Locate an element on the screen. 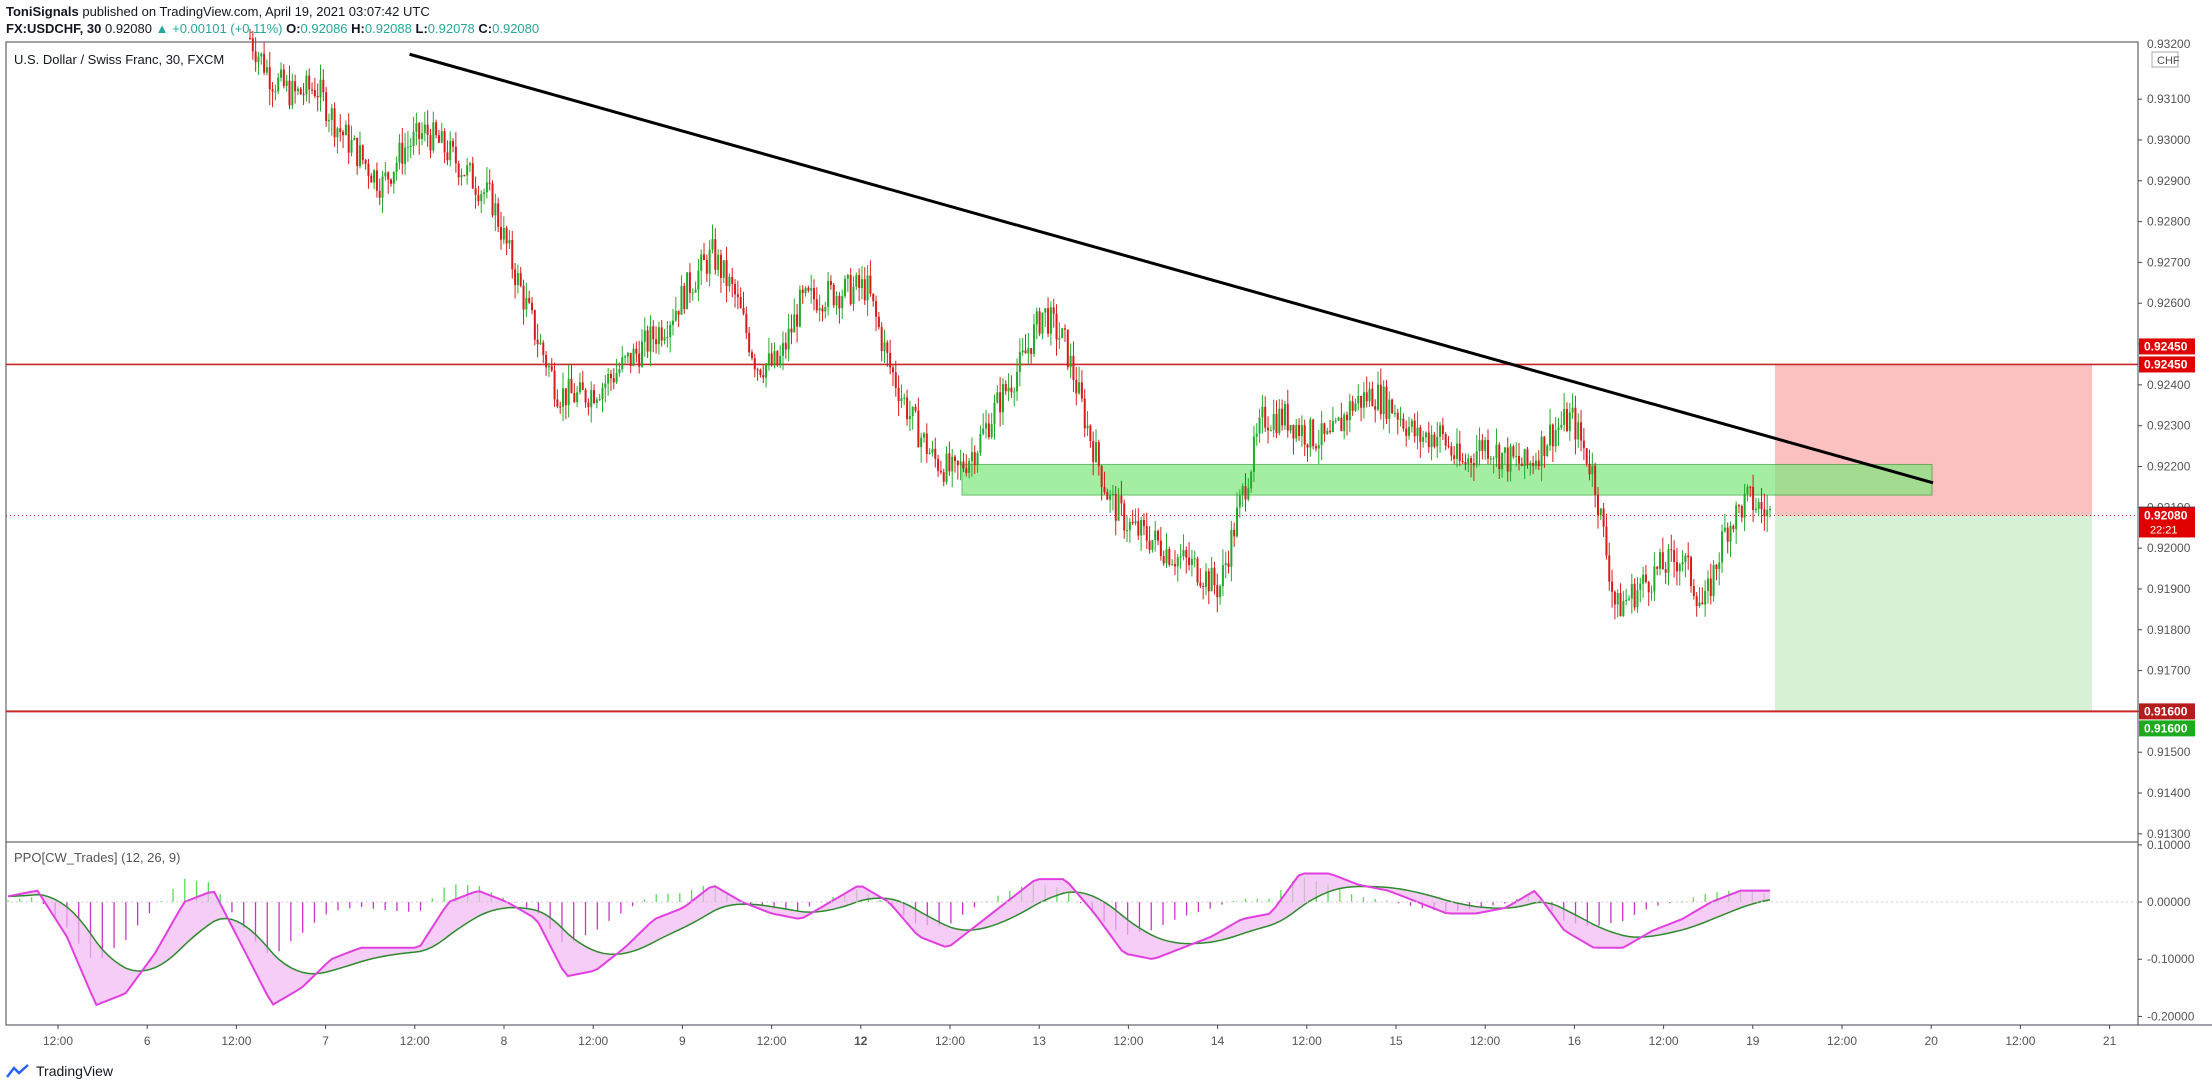  price-tick-label-top: 0.93200 is located at coordinates (2169, 44).